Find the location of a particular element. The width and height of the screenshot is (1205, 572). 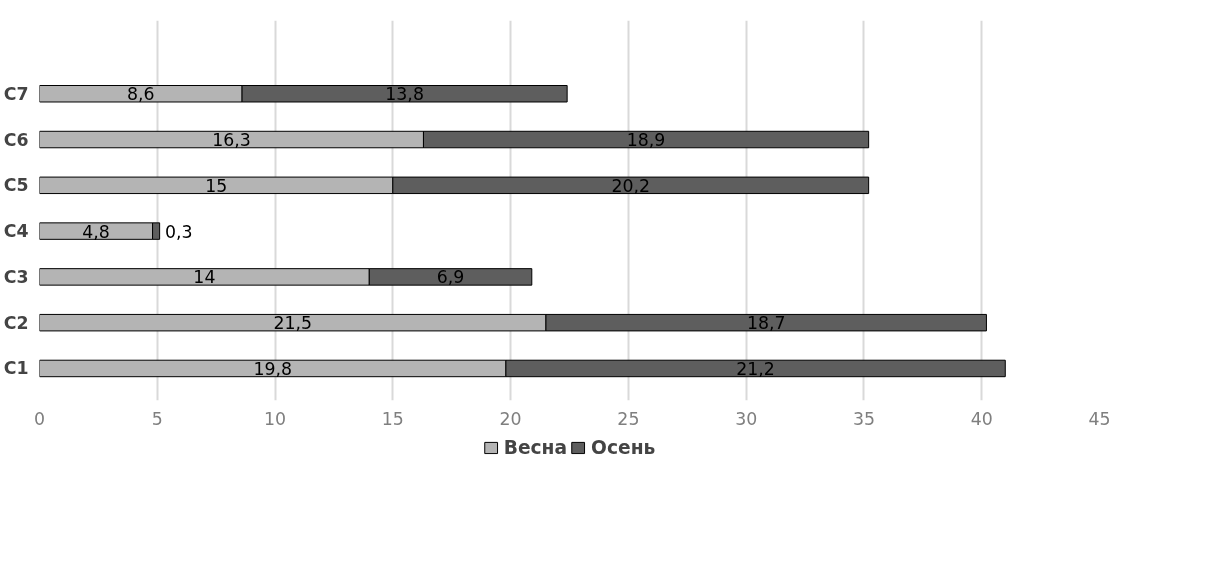

x-tick-label: 10 is located at coordinates (275, 418).